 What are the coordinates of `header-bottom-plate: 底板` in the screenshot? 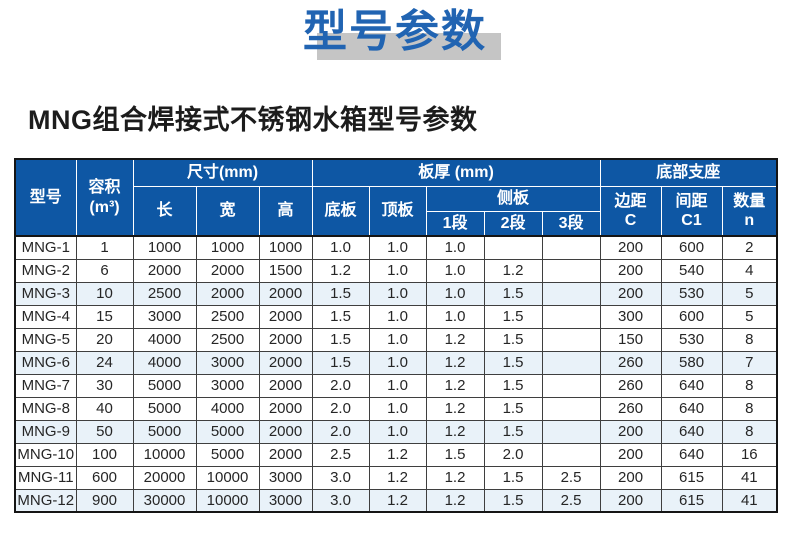 It's located at (340, 211).